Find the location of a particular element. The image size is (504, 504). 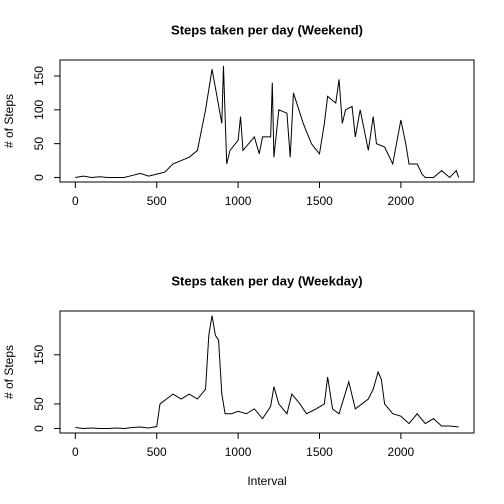

chart-title: Steps taken per day (Weekday) is located at coordinates (266, 280).